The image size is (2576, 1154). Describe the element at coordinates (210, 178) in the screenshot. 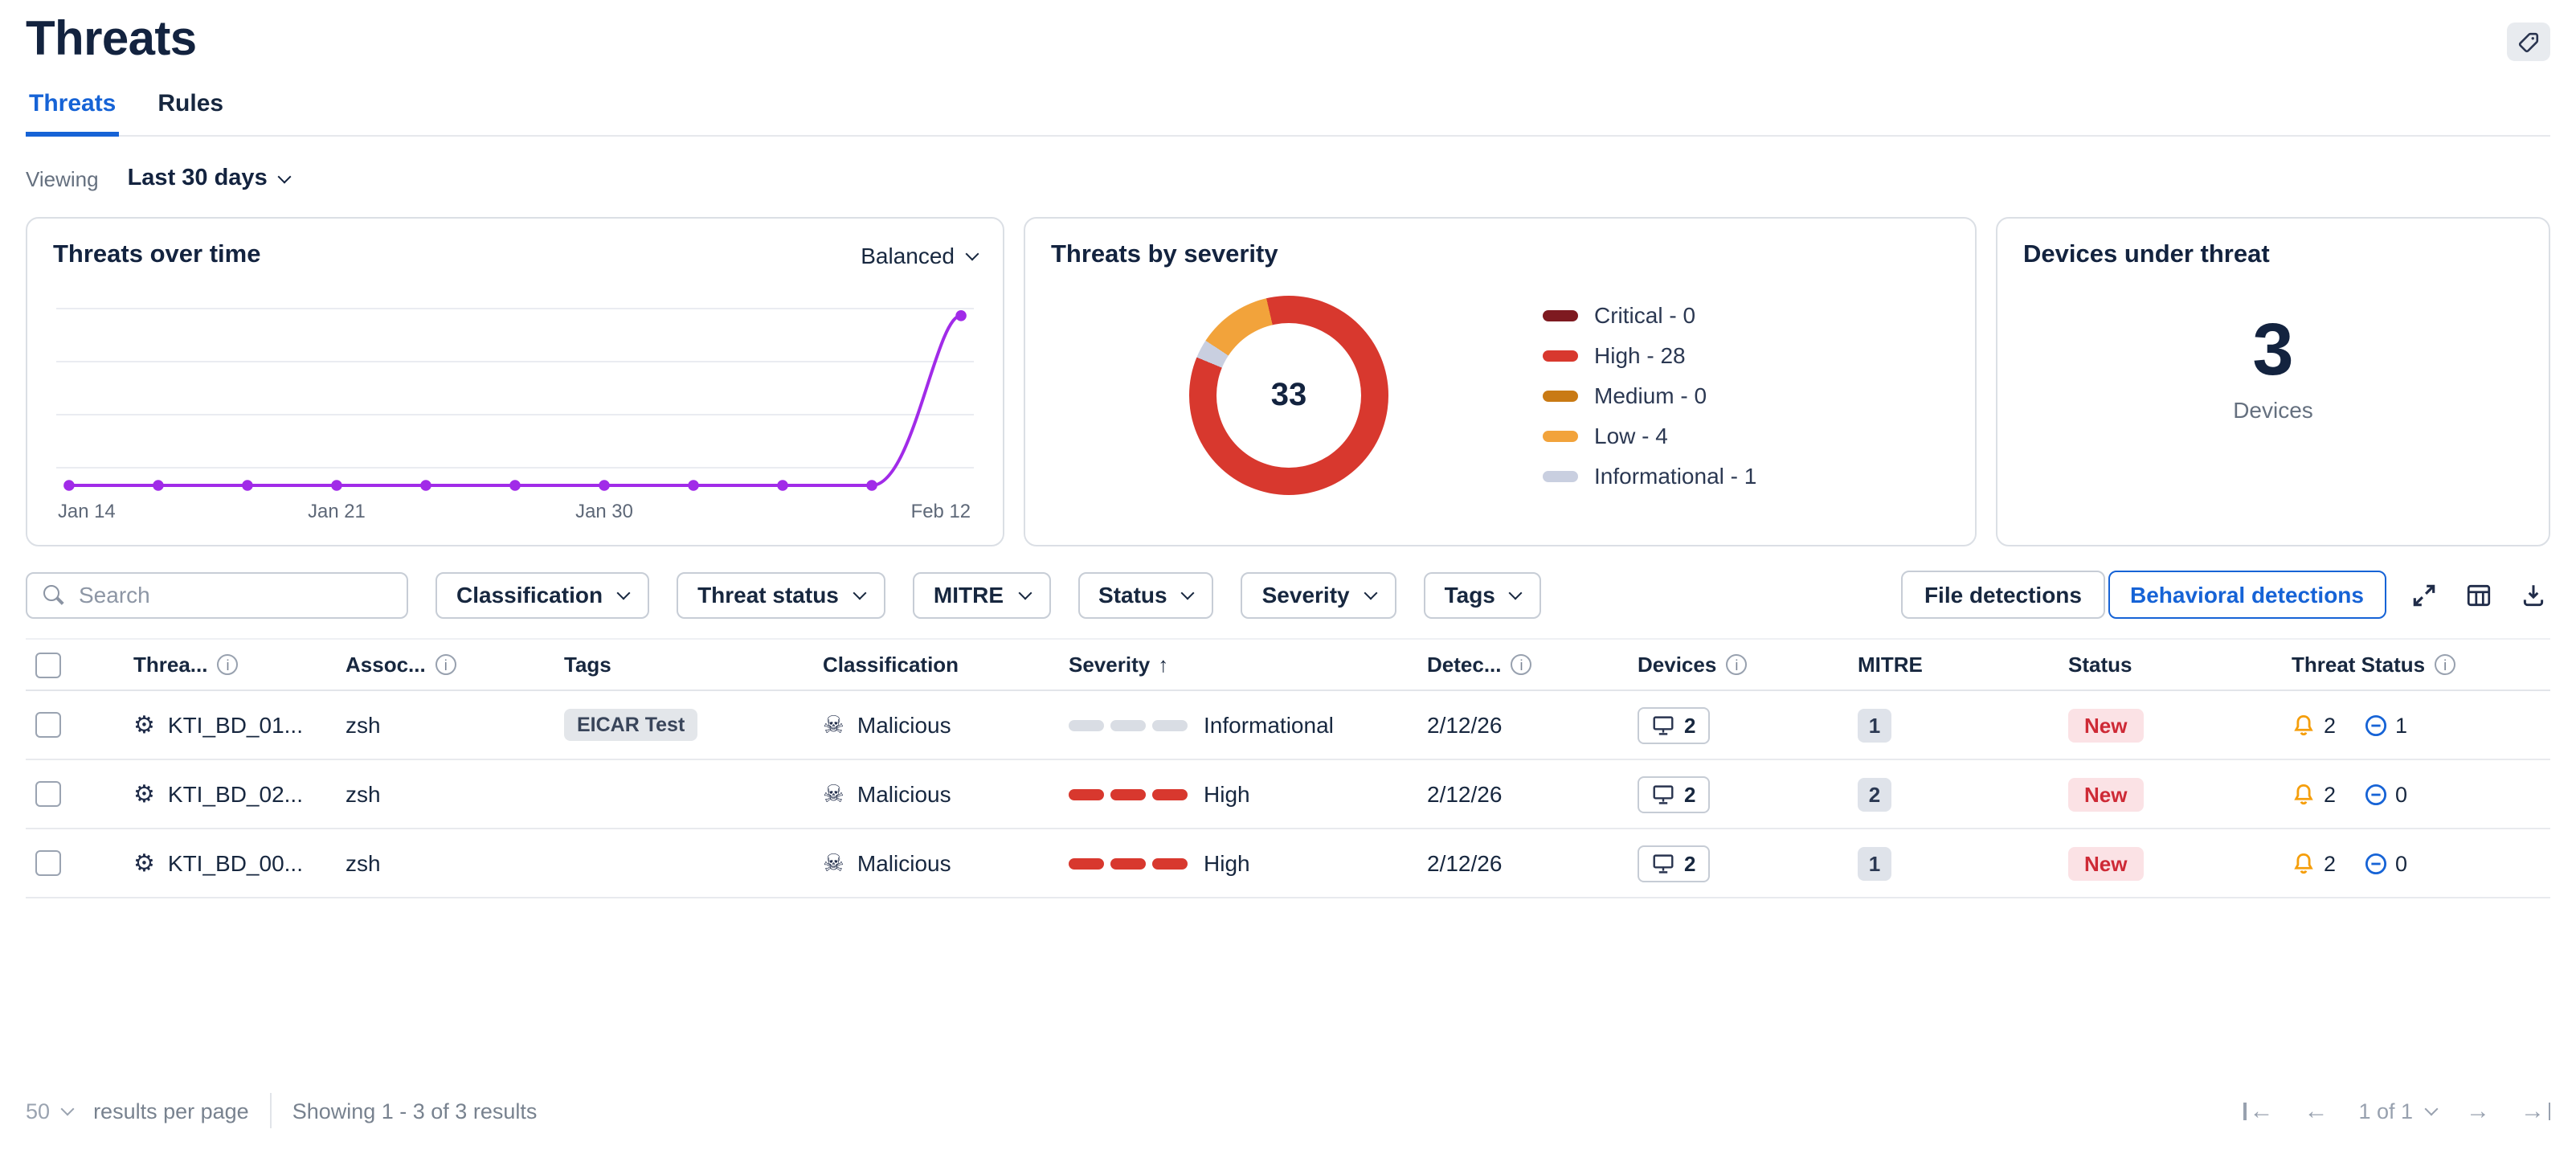

I see `date-range-selector: Last 30 days` at that location.